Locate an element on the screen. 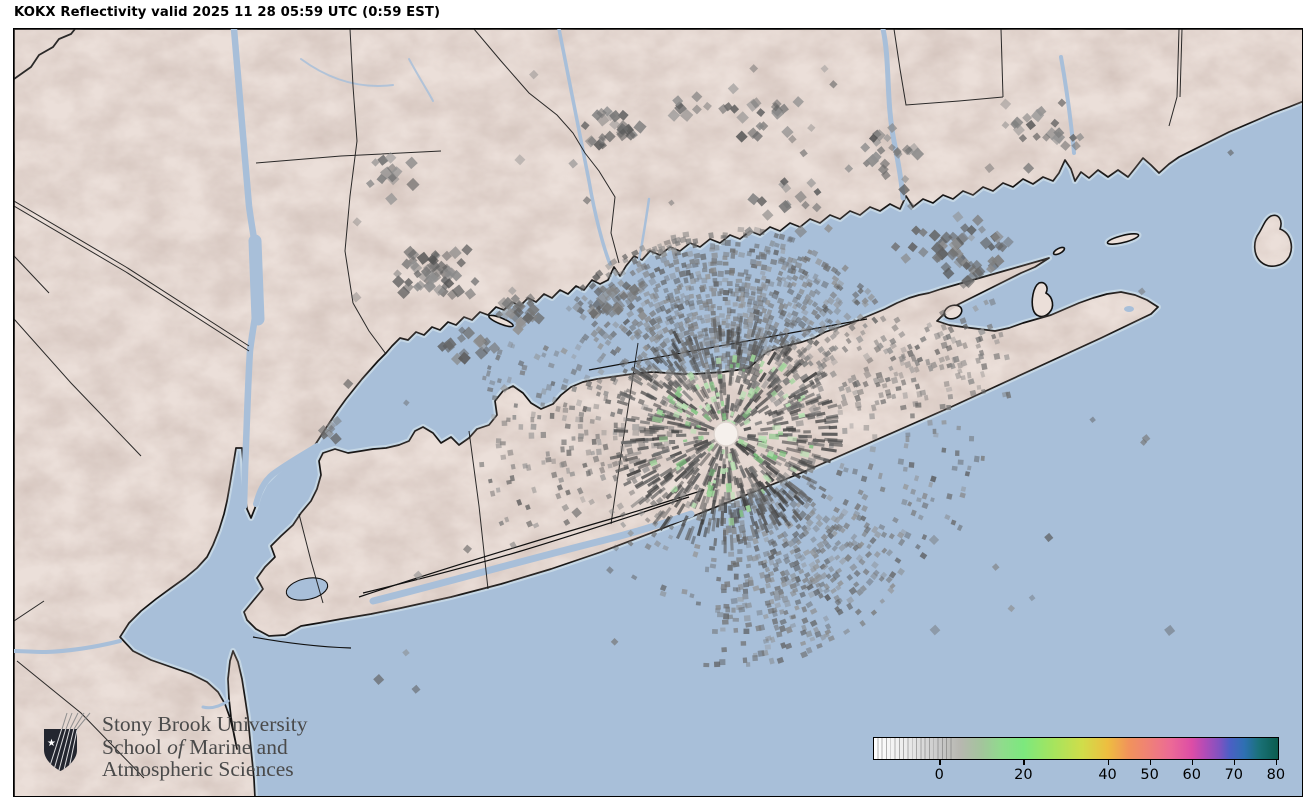 The height and width of the screenshot is (811, 1316). raritan-river is located at coordinates (68, 647).